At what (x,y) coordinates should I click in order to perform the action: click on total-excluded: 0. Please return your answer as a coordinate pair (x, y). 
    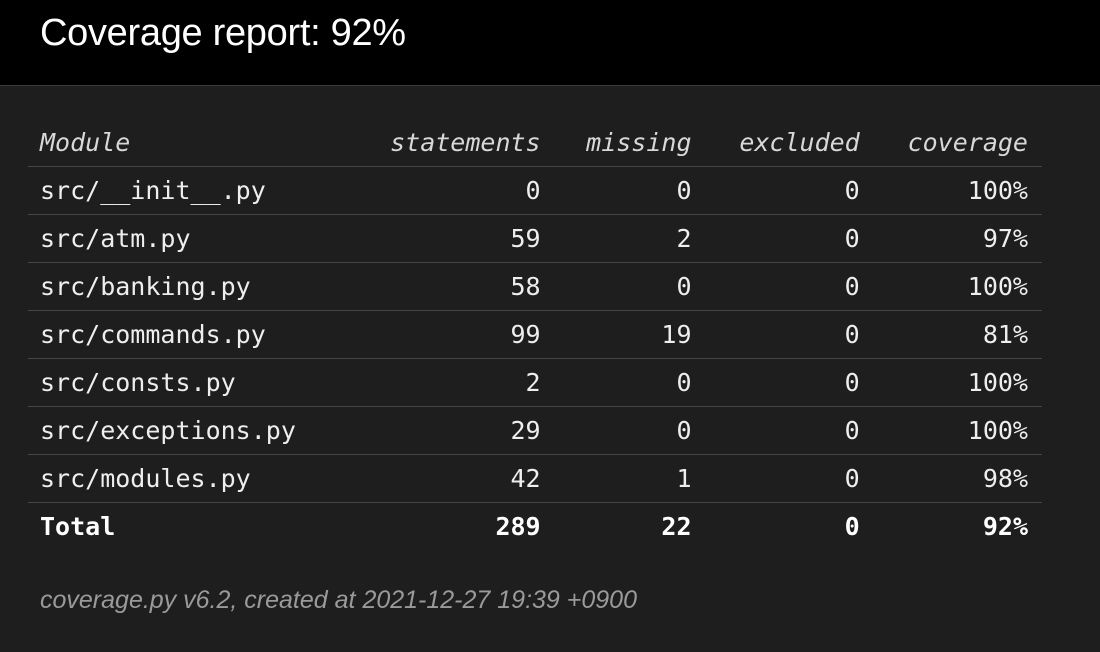
    Looking at the image, I should click on (852, 526).